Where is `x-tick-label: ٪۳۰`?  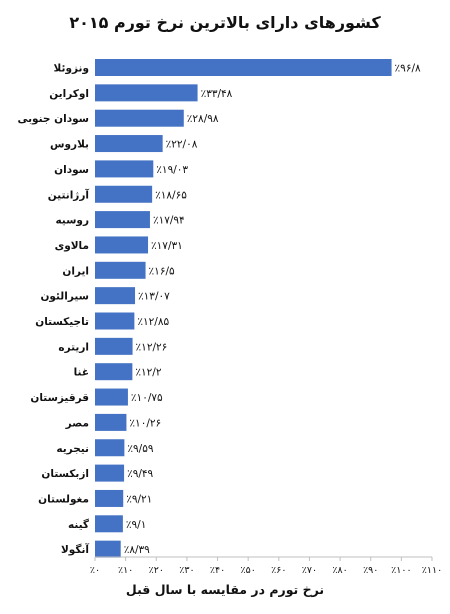 x-tick-label: ٪۳۰ is located at coordinates (186, 570).